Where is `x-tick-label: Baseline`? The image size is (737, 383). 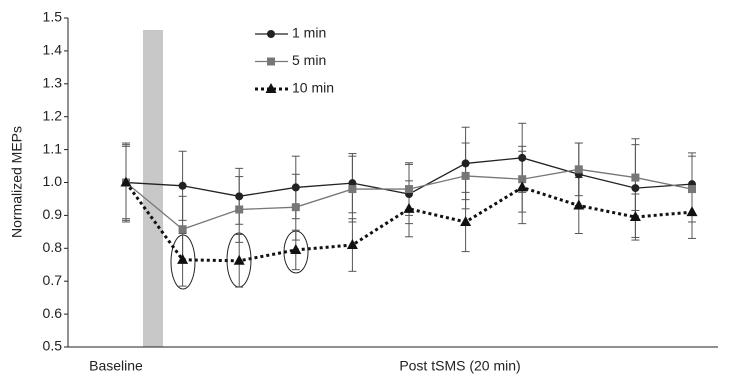
x-tick-label: Baseline is located at coordinates (116, 366).